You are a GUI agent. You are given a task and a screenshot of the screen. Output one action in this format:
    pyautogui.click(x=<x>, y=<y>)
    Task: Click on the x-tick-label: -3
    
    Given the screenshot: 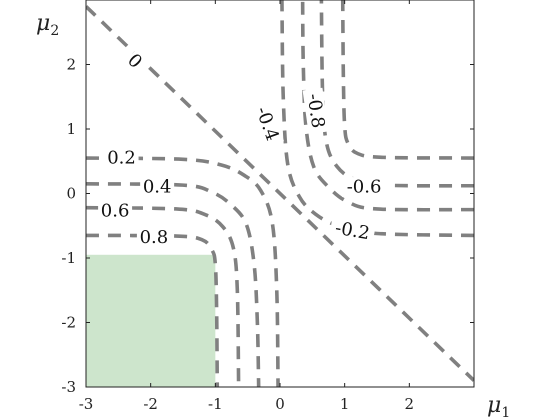 What is the action you would take?
    pyautogui.click(x=86, y=404)
    